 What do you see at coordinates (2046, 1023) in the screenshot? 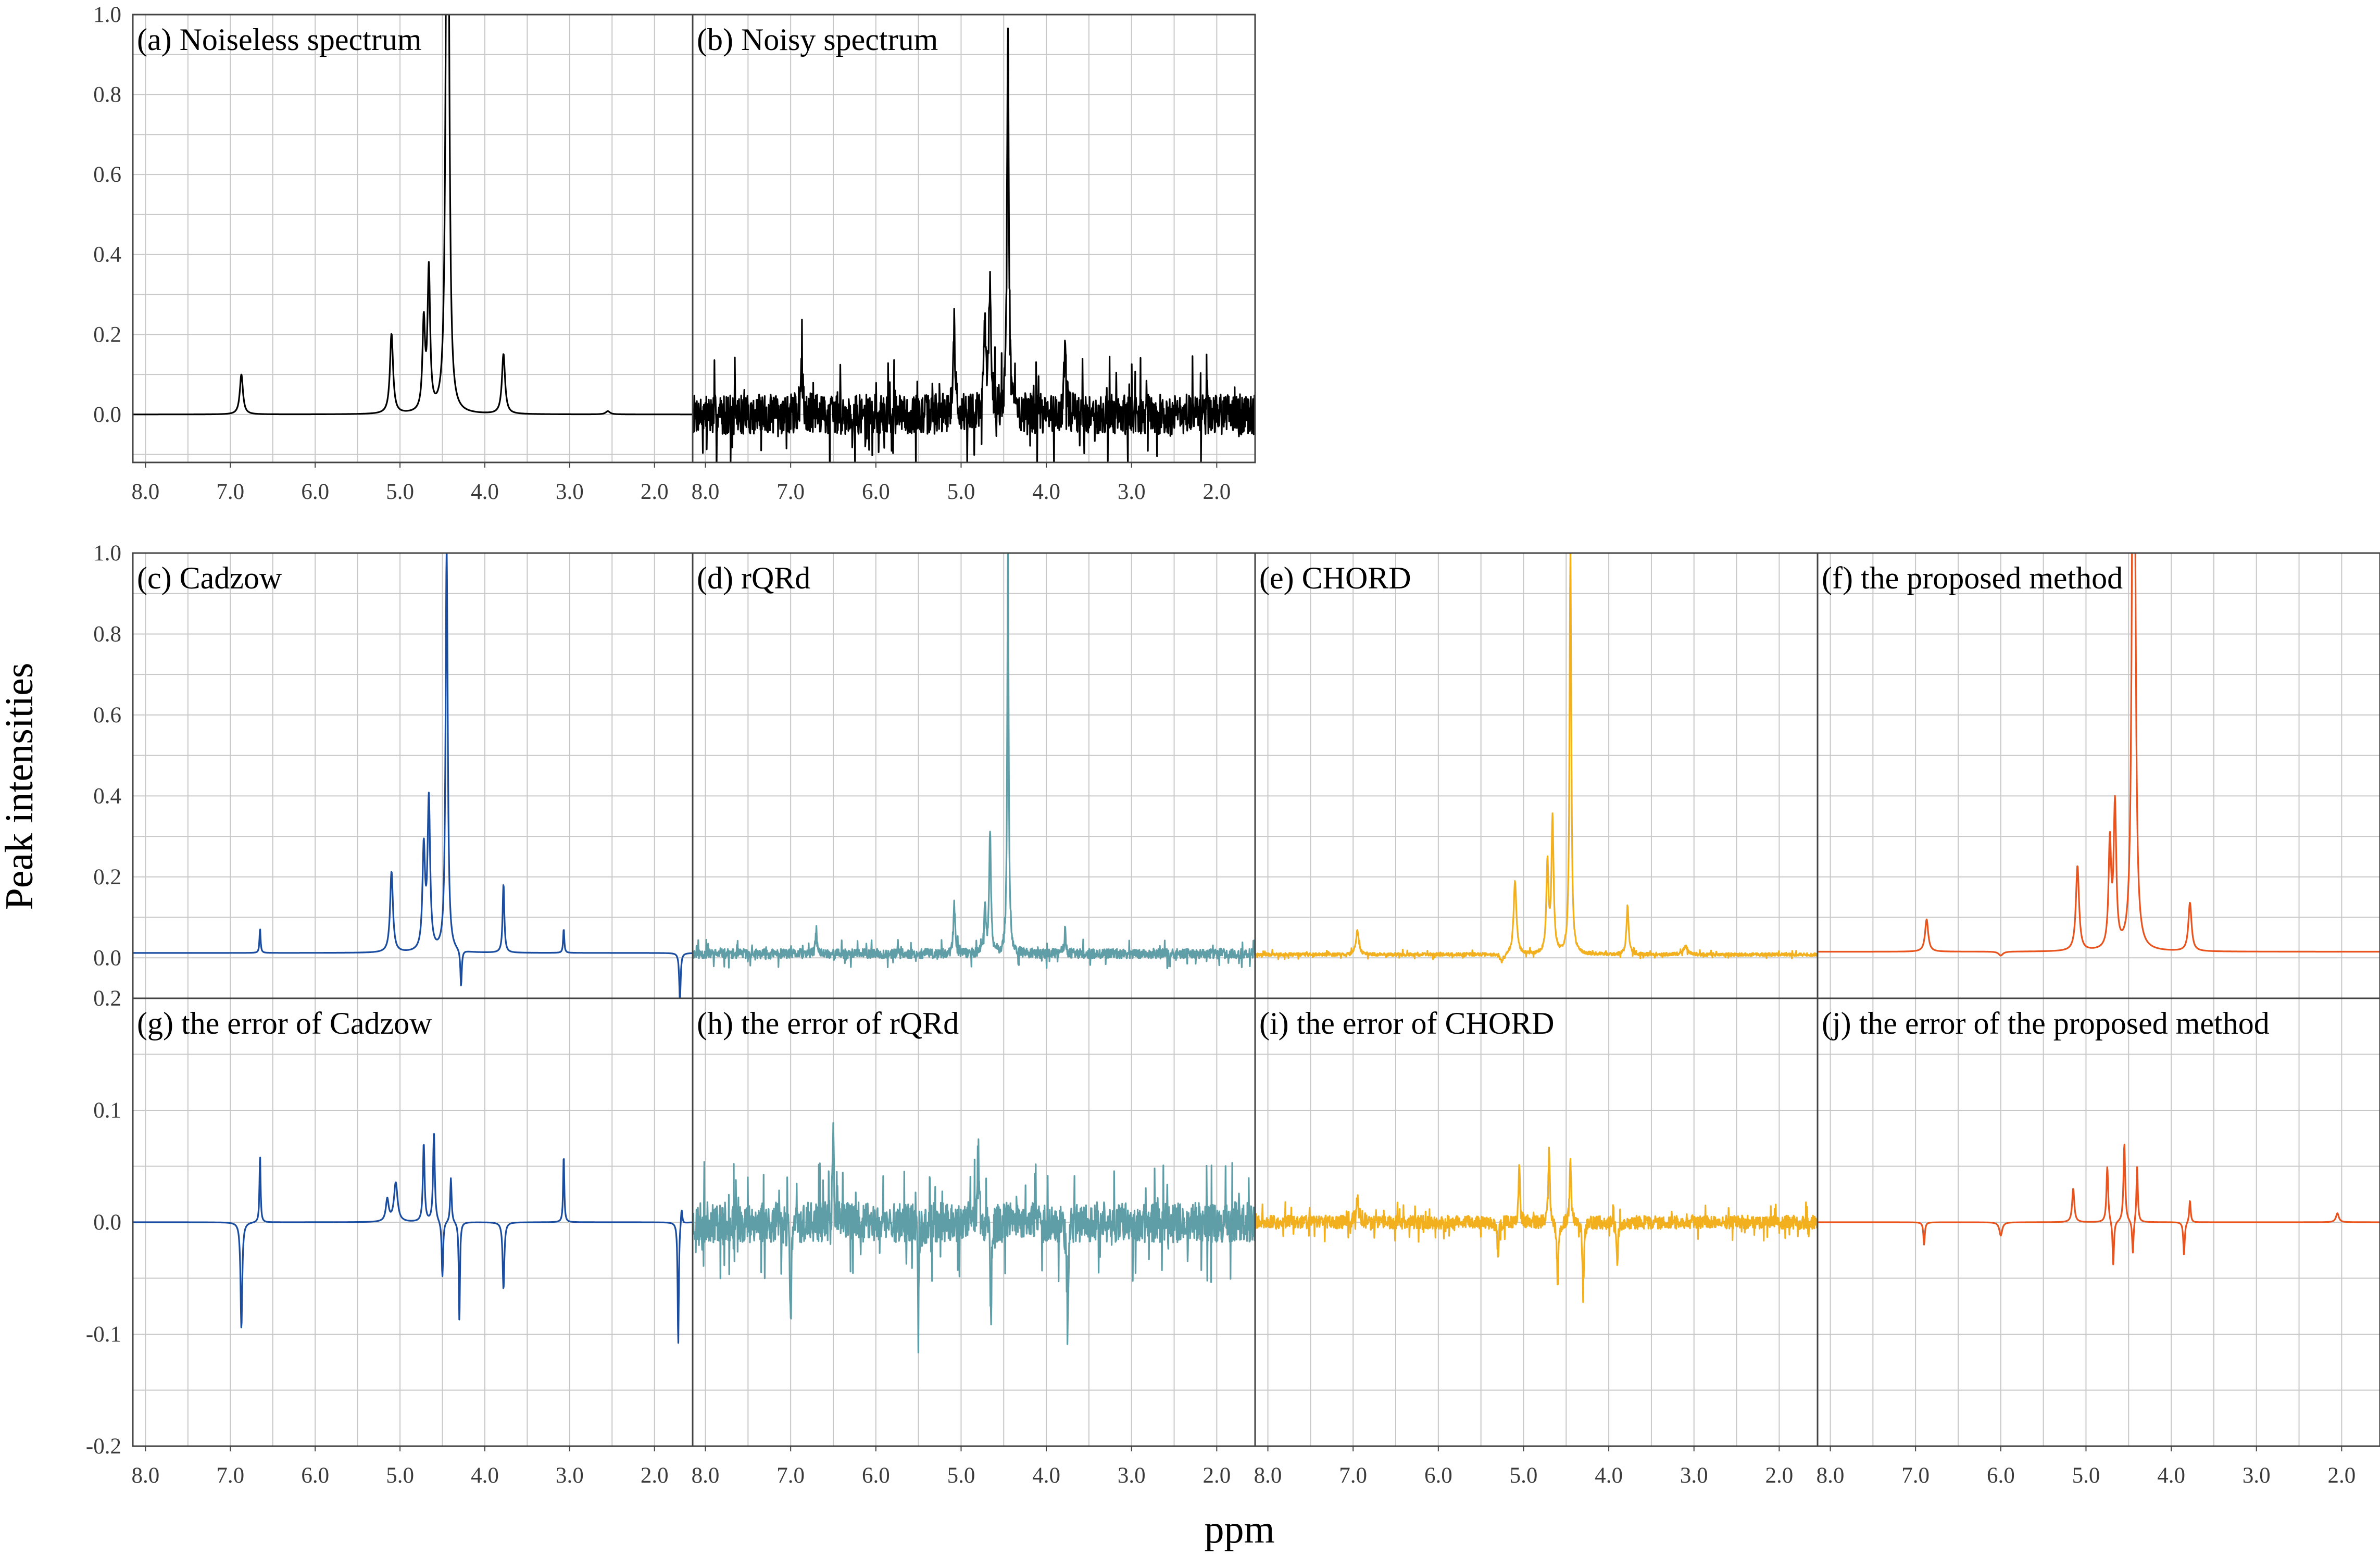
I see `panel-title: (j) the error of the proposed method` at bounding box center [2046, 1023].